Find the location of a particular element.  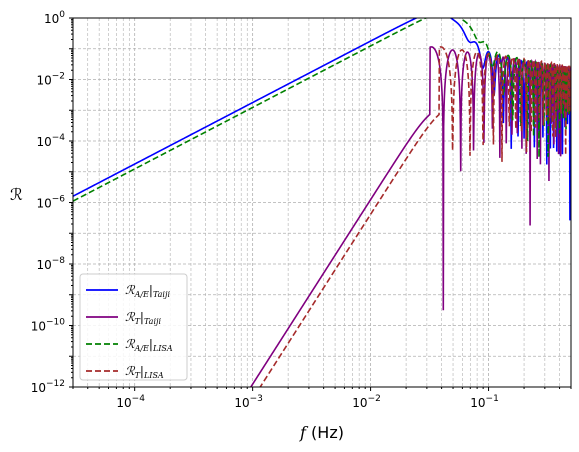

legend-entry-3: ℛT|LISA is located at coordinates (144, 372).